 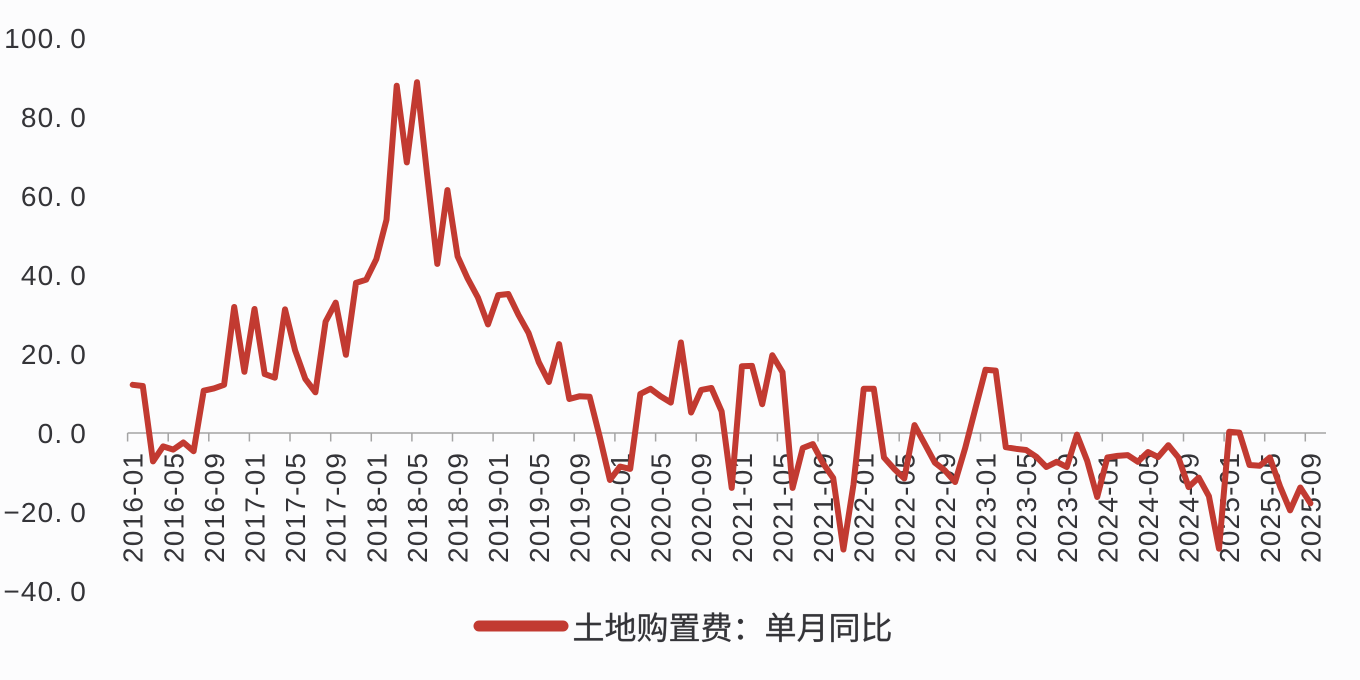 What do you see at coordinates (1026, 507) in the screenshot?
I see `svg-text: 2023-05` at bounding box center [1026, 507].